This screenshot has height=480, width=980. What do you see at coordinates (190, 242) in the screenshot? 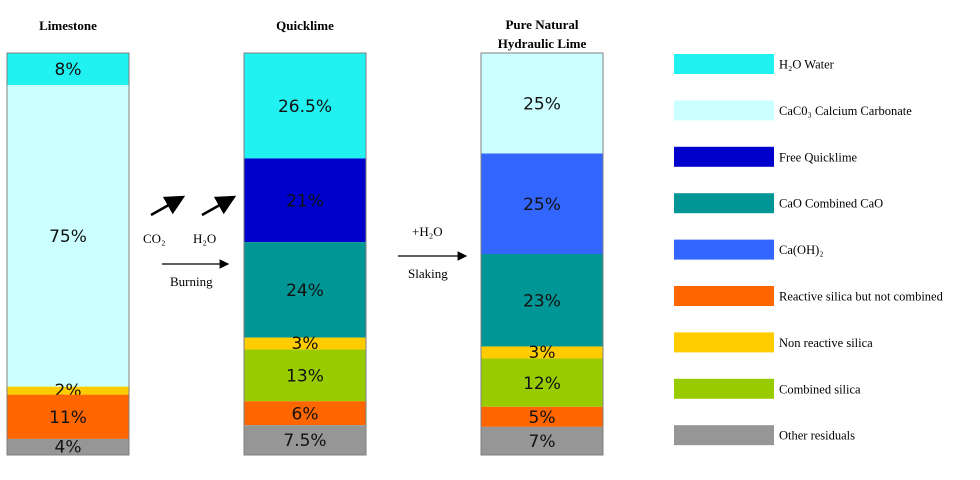
I see `transition-burning: CO₂ H₂O Burning` at bounding box center [190, 242].